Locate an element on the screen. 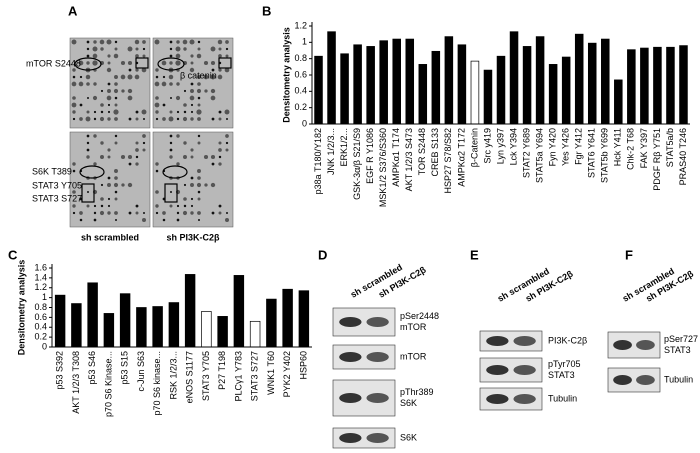  highlight-ellipse is located at coordinates (92, 172).